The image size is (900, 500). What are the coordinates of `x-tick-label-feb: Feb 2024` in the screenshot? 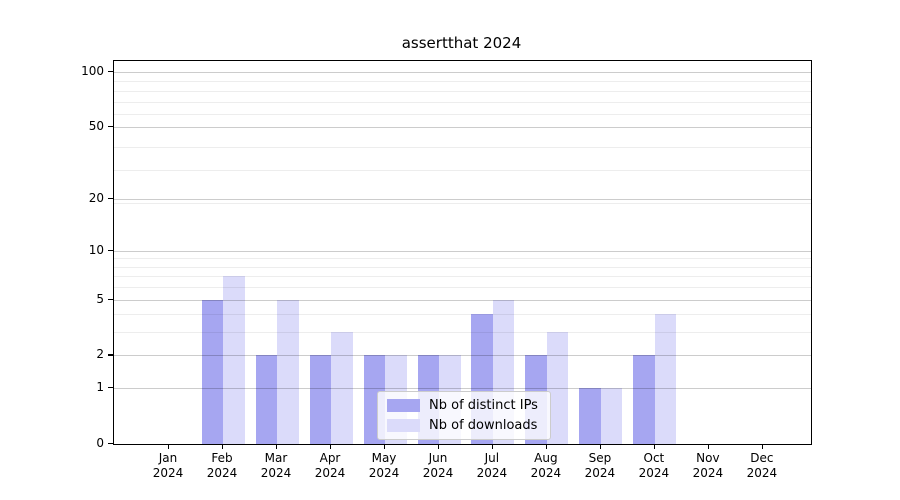 It's located at (222, 465).